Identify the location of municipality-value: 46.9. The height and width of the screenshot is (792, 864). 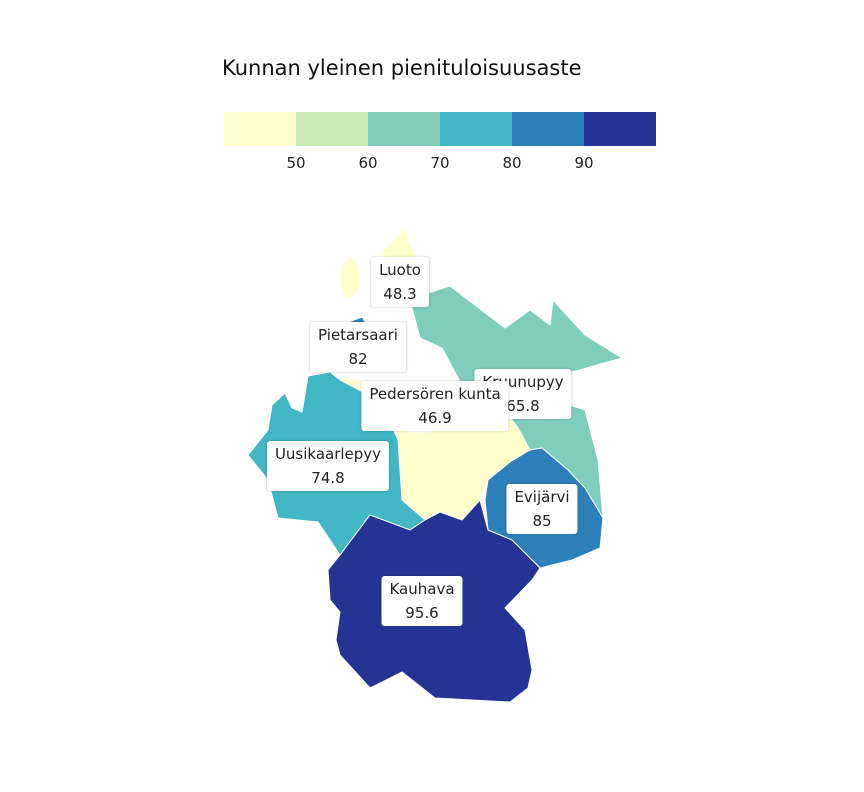
(435, 418).